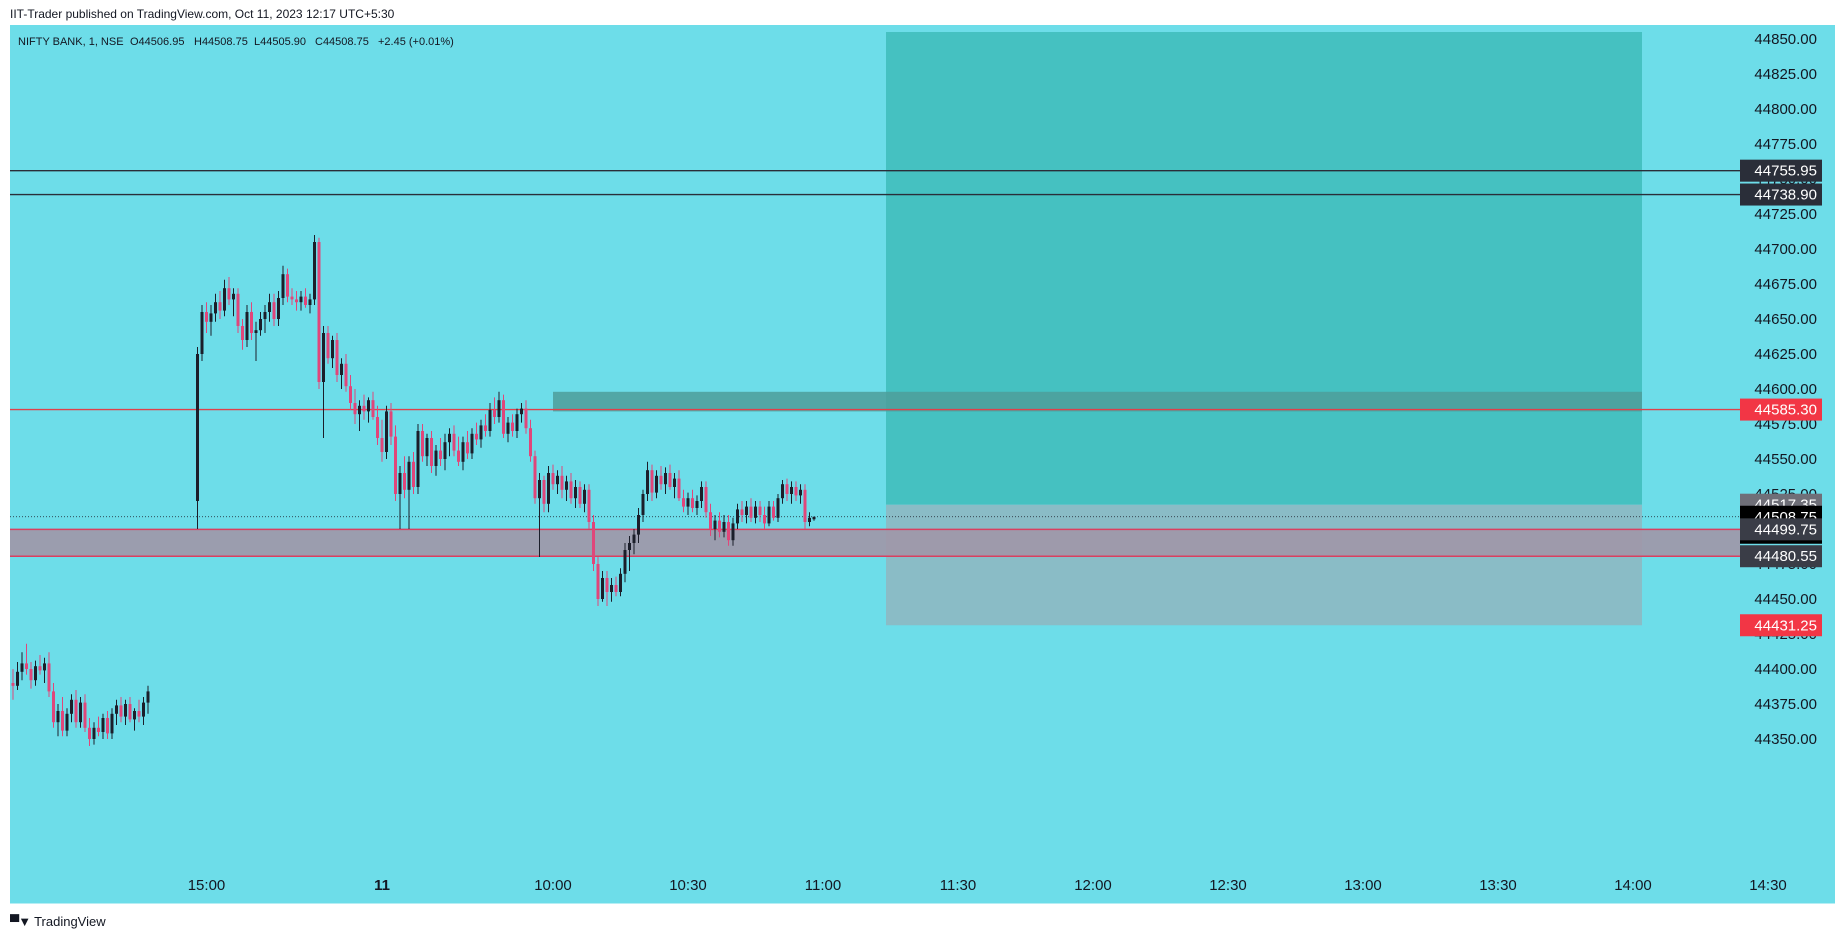 The image size is (1835, 939). What do you see at coordinates (1785, 556) in the screenshot?
I see `price-tag-label: 44480.55` at bounding box center [1785, 556].